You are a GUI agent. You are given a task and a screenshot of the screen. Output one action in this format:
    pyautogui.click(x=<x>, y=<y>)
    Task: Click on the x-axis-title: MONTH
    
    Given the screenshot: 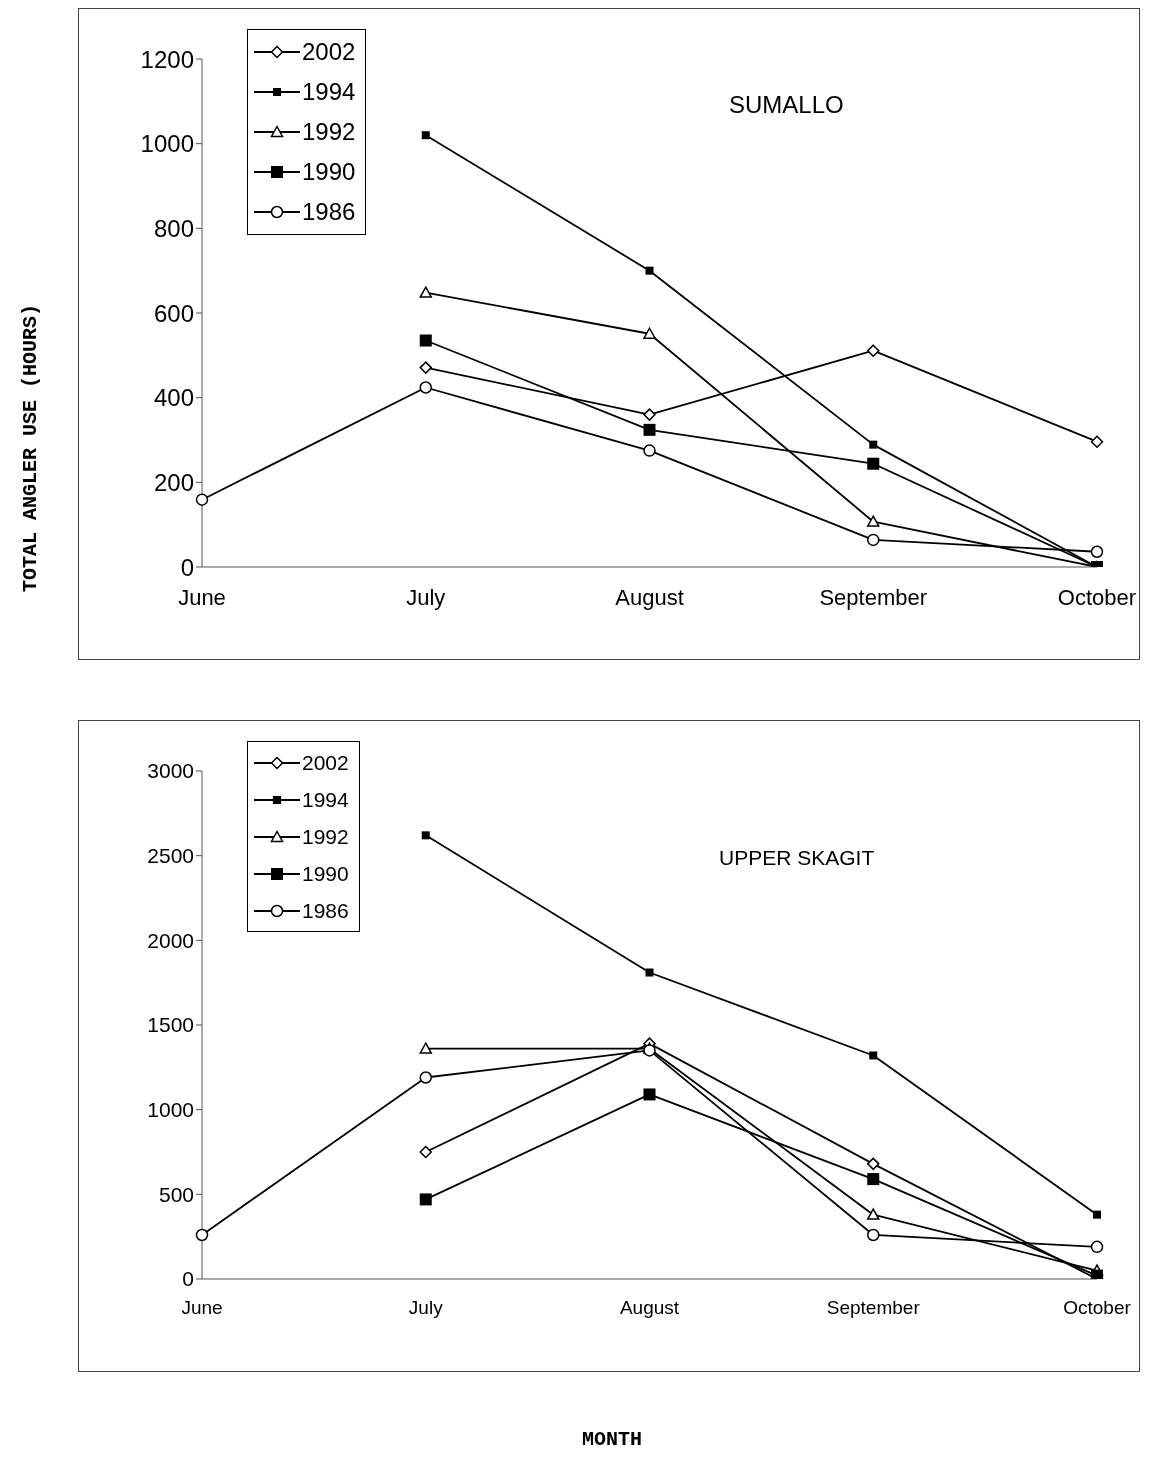 What is the action you would take?
    pyautogui.click(x=612, y=1439)
    